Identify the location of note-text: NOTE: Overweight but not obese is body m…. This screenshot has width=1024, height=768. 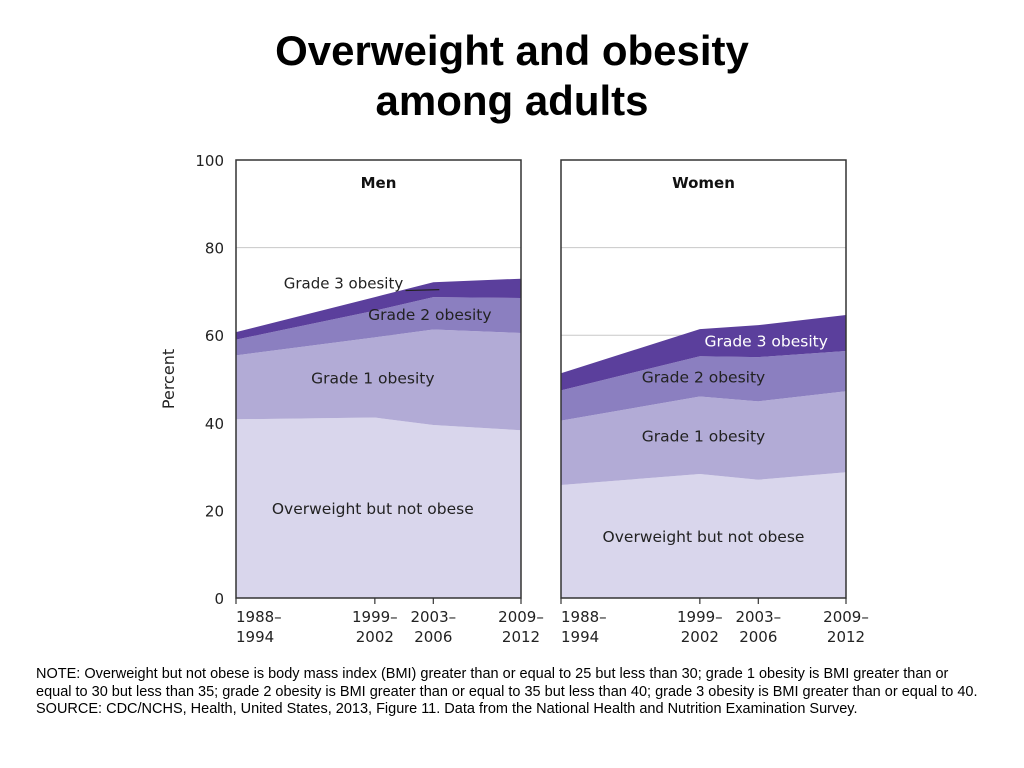
(507, 683).